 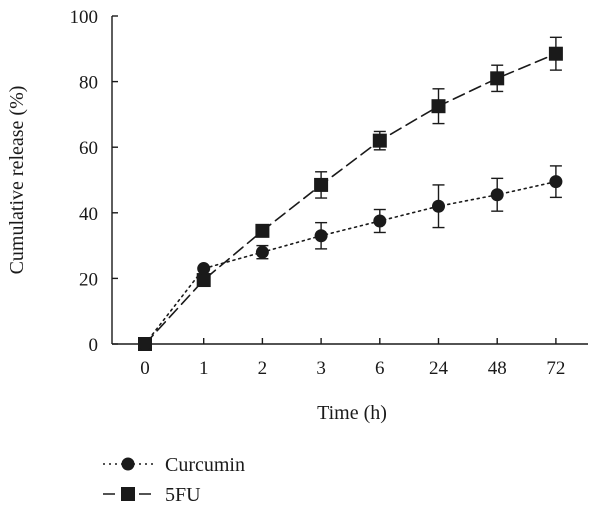 What do you see at coordinates (204, 368) in the screenshot?
I see `x-tick-label: 1` at bounding box center [204, 368].